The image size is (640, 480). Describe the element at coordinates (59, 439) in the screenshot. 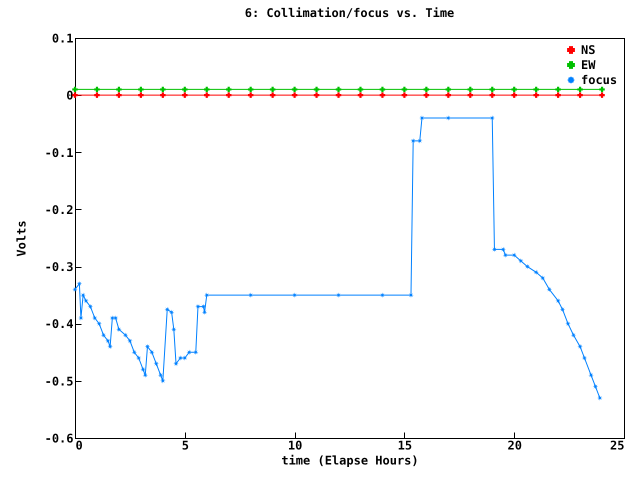

I see `y-tick-label: -0.6` at that location.